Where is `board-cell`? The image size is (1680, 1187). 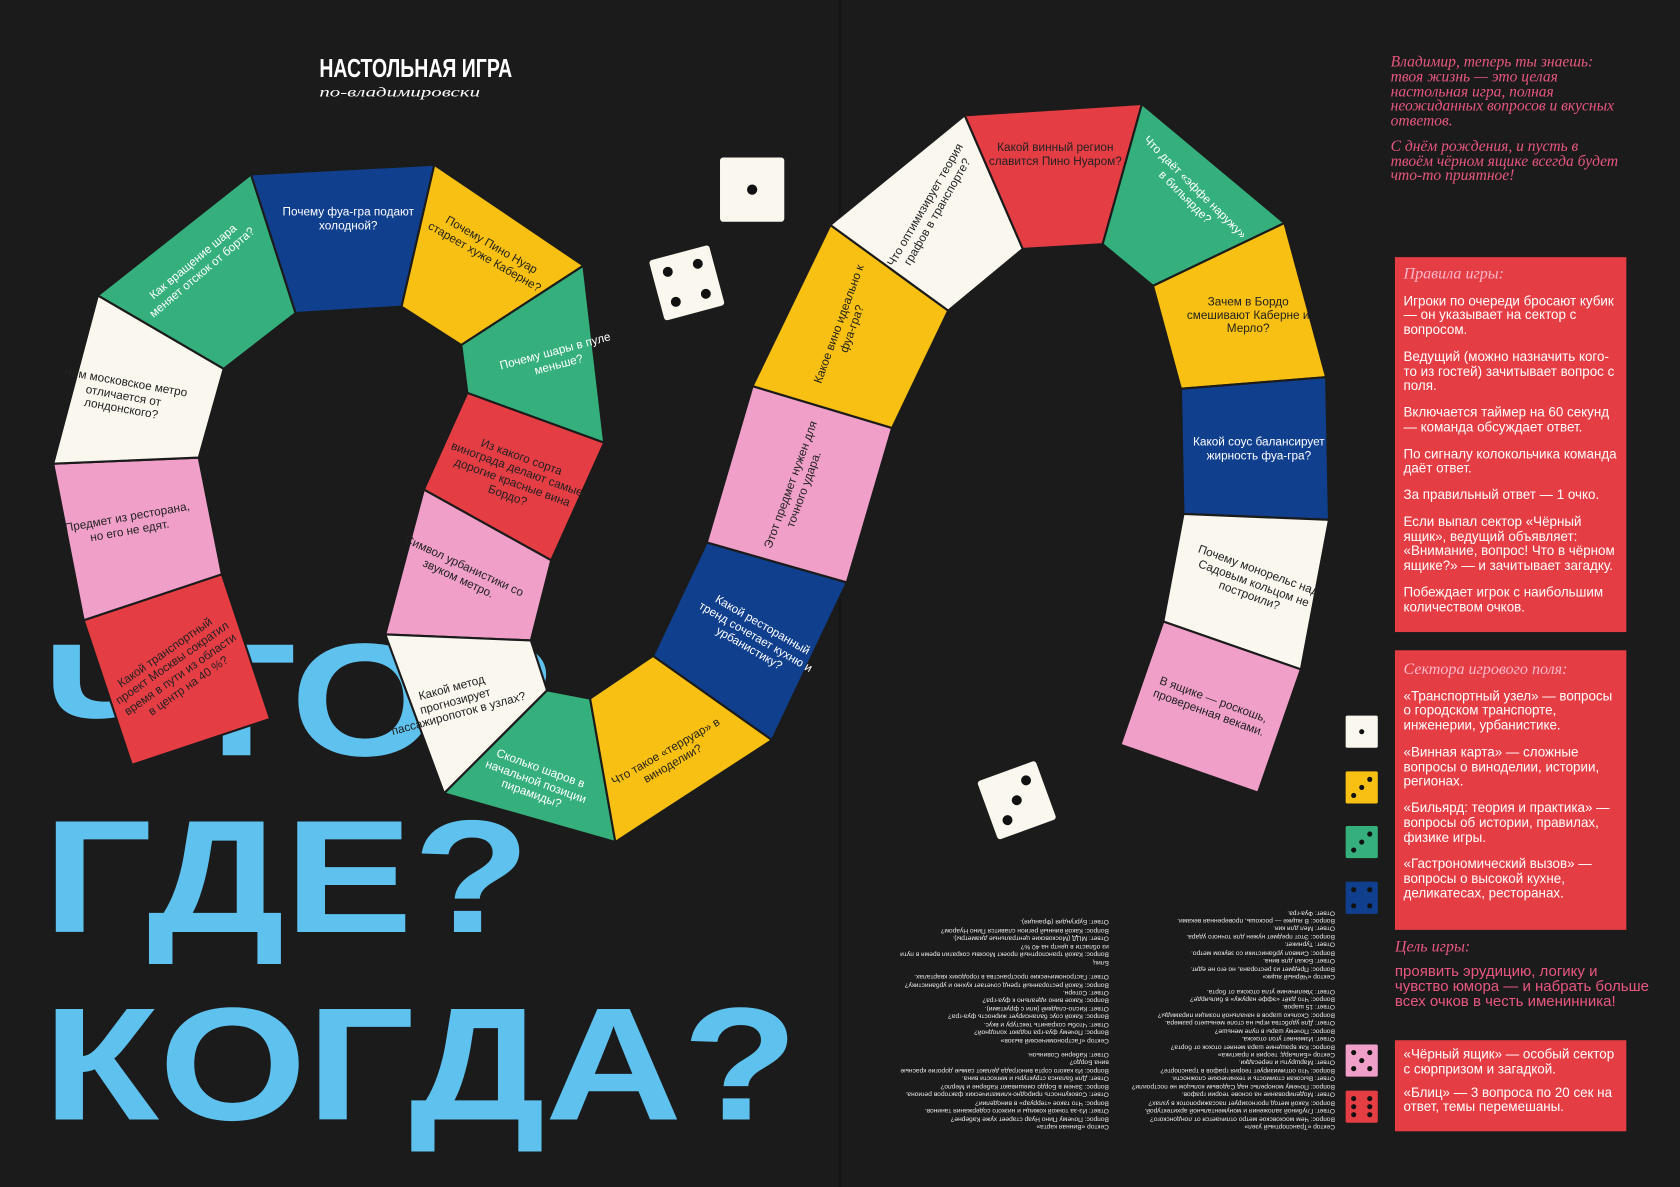 board-cell is located at coordinates (1211, 707).